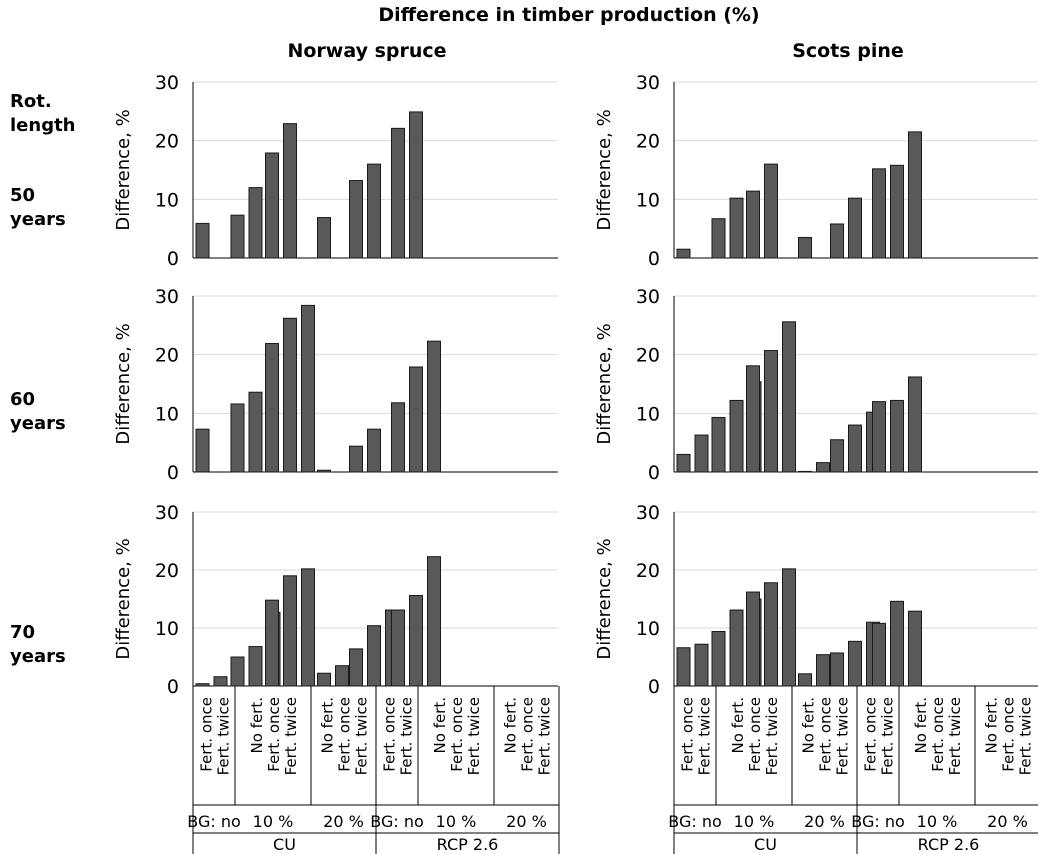 This screenshot has width=1038, height=854. Describe the element at coordinates (23, 632) in the screenshot. I see `row-label-line: 70` at that location.